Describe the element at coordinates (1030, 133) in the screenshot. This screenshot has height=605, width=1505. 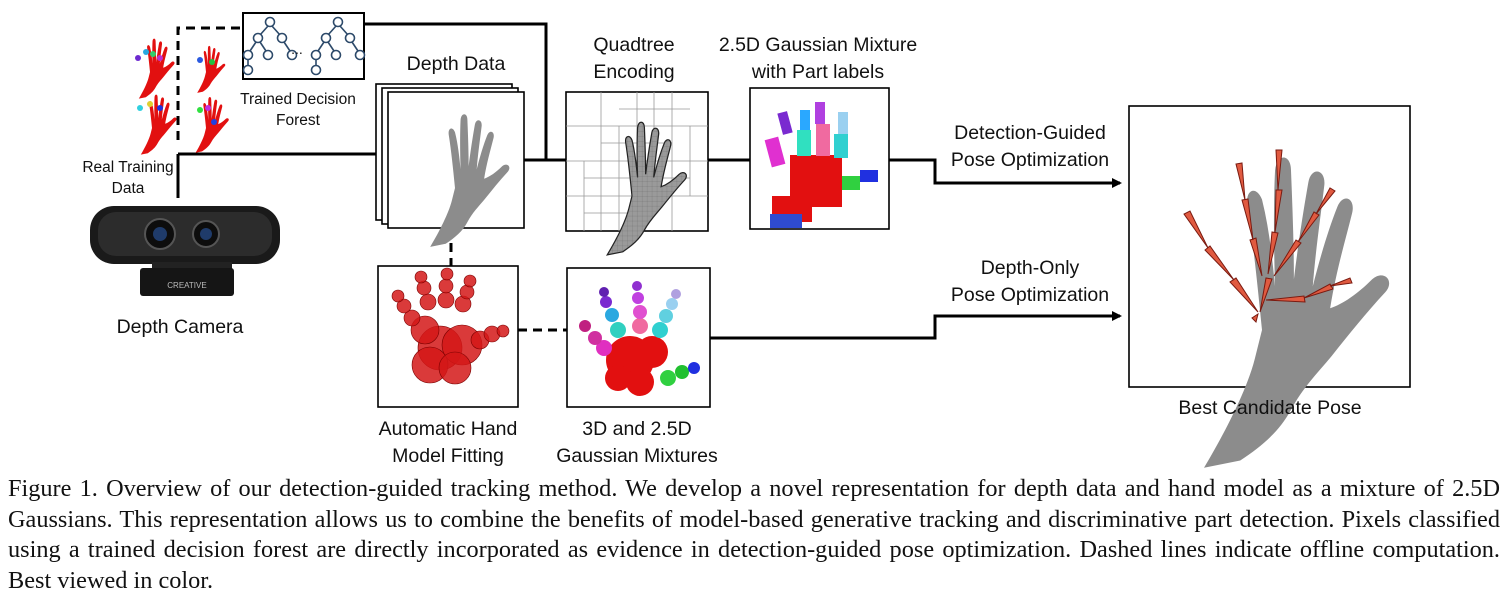
I see `detection-guided-label: Detection-Guided` at that location.